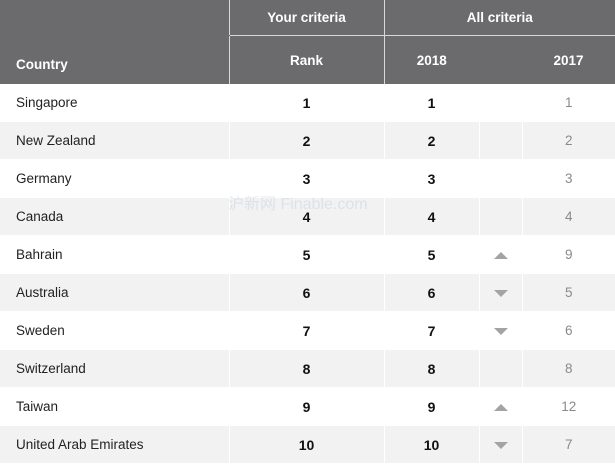 The image size is (615, 464). Describe the element at coordinates (568, 406) in the screenshot. I see `rank-2017-cell: 12` at that location.